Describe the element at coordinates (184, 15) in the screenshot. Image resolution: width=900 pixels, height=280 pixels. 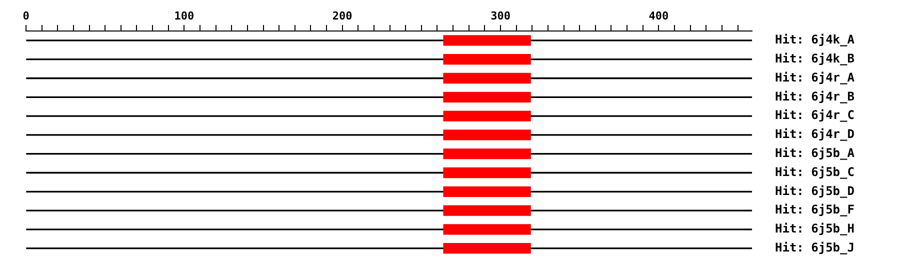
I see `x-tick-label: 100` at that location.